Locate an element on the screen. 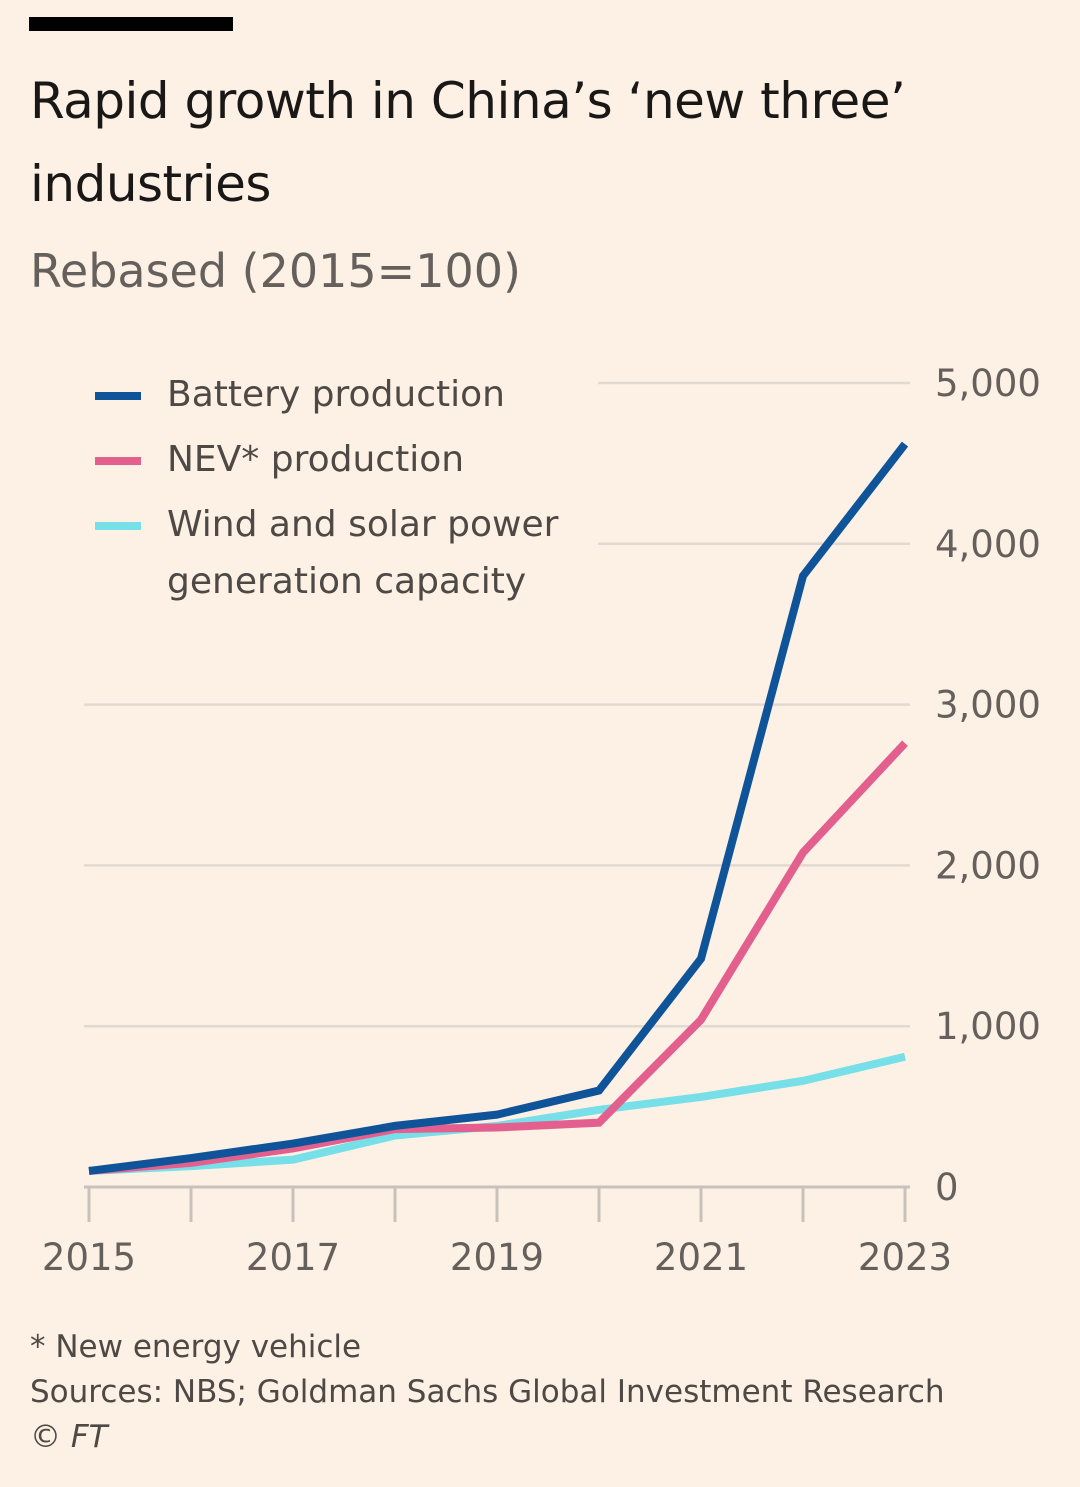 The width and height of the screenshot is (1080, 1487). x-tick-label: 2017 is located at coordinates (293, 1257).